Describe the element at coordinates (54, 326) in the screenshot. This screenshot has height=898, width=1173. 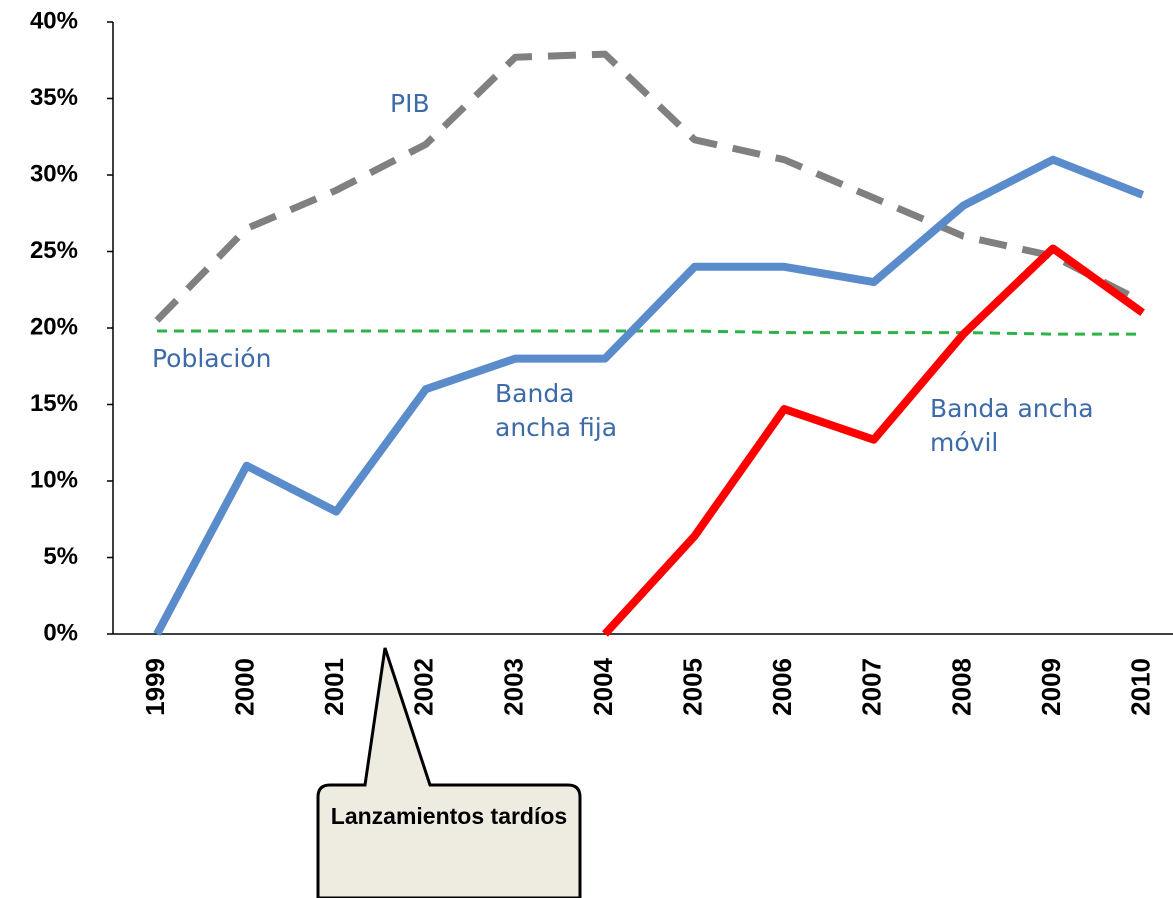
I see `y-tick-label: 20%` at that location.